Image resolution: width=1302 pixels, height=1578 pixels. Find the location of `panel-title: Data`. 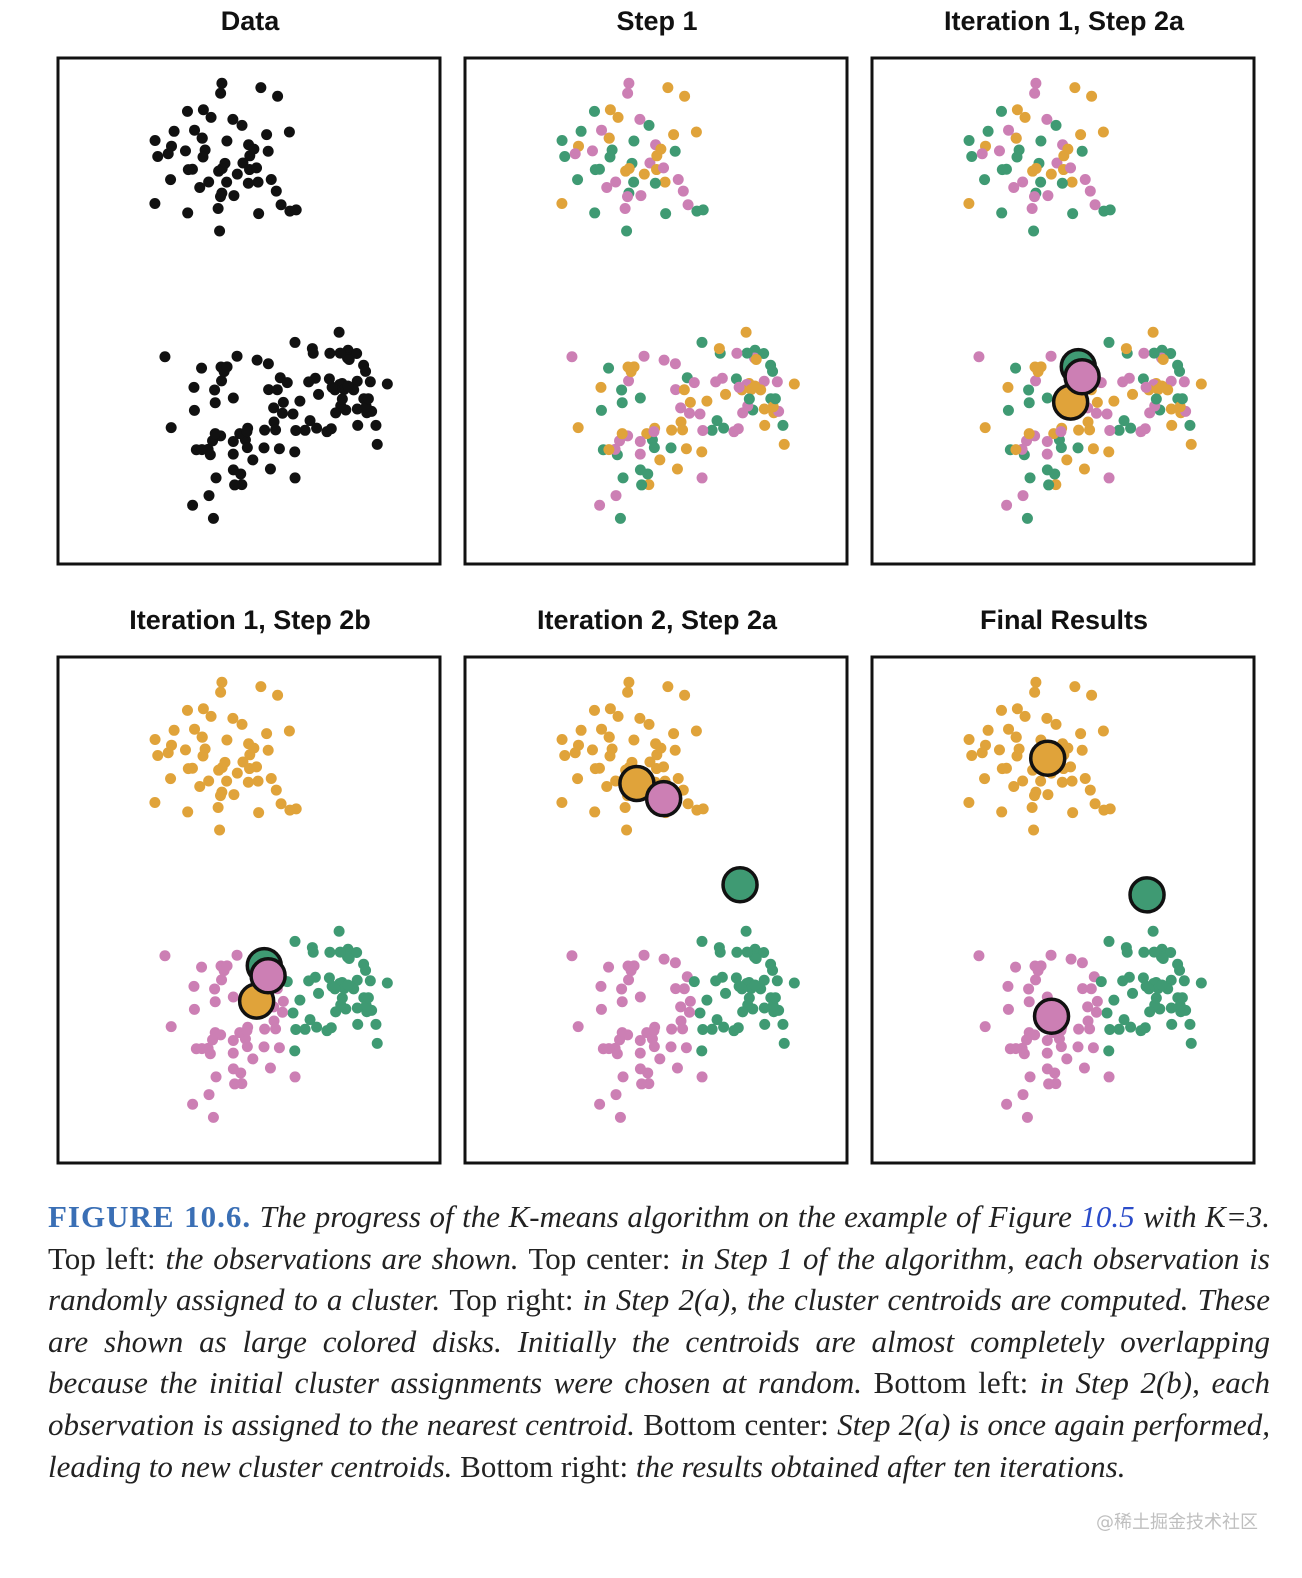

panel-title: Data is located at coordinates (250, 21).